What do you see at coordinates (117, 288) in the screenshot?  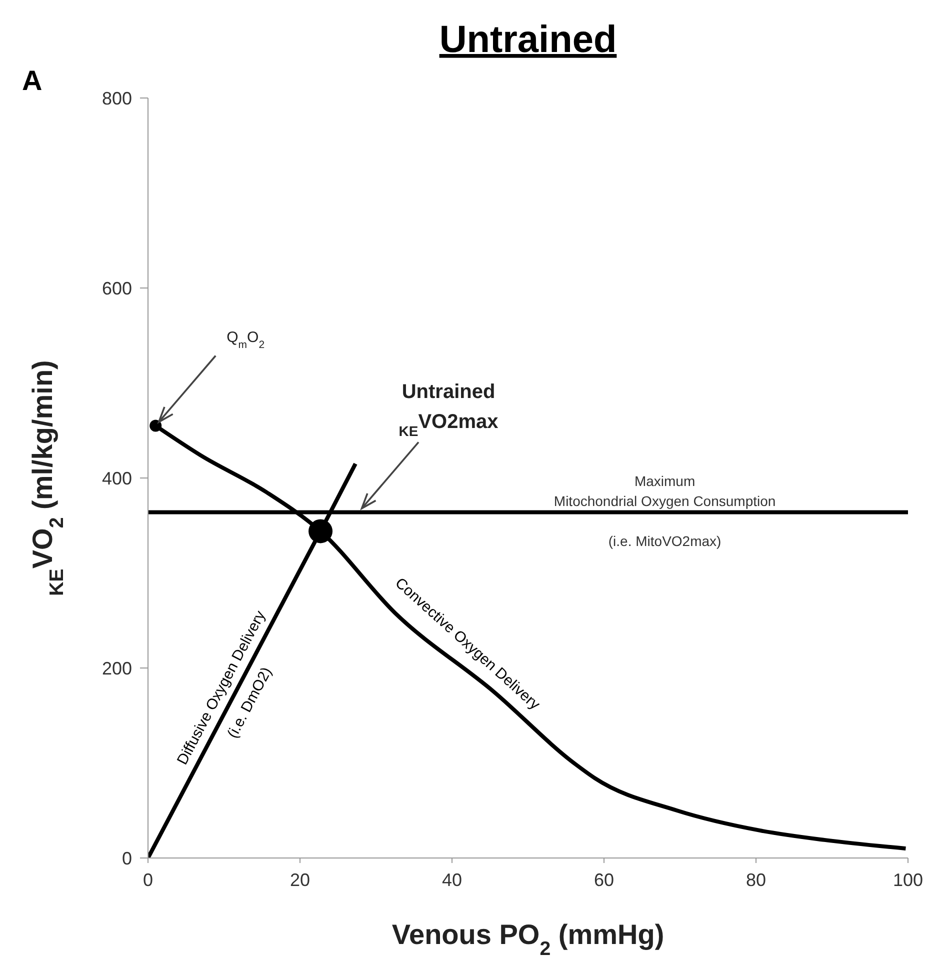 I see `y-tick-label: 600` at bounding box center [117, 288].